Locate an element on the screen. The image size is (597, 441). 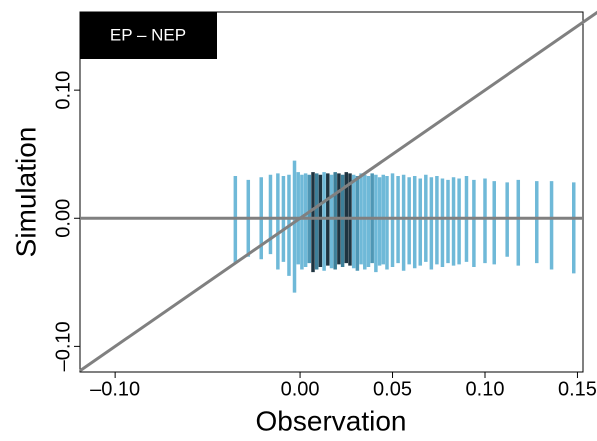
x-tick-label: 0.15 is located at coordinates (577, 389).